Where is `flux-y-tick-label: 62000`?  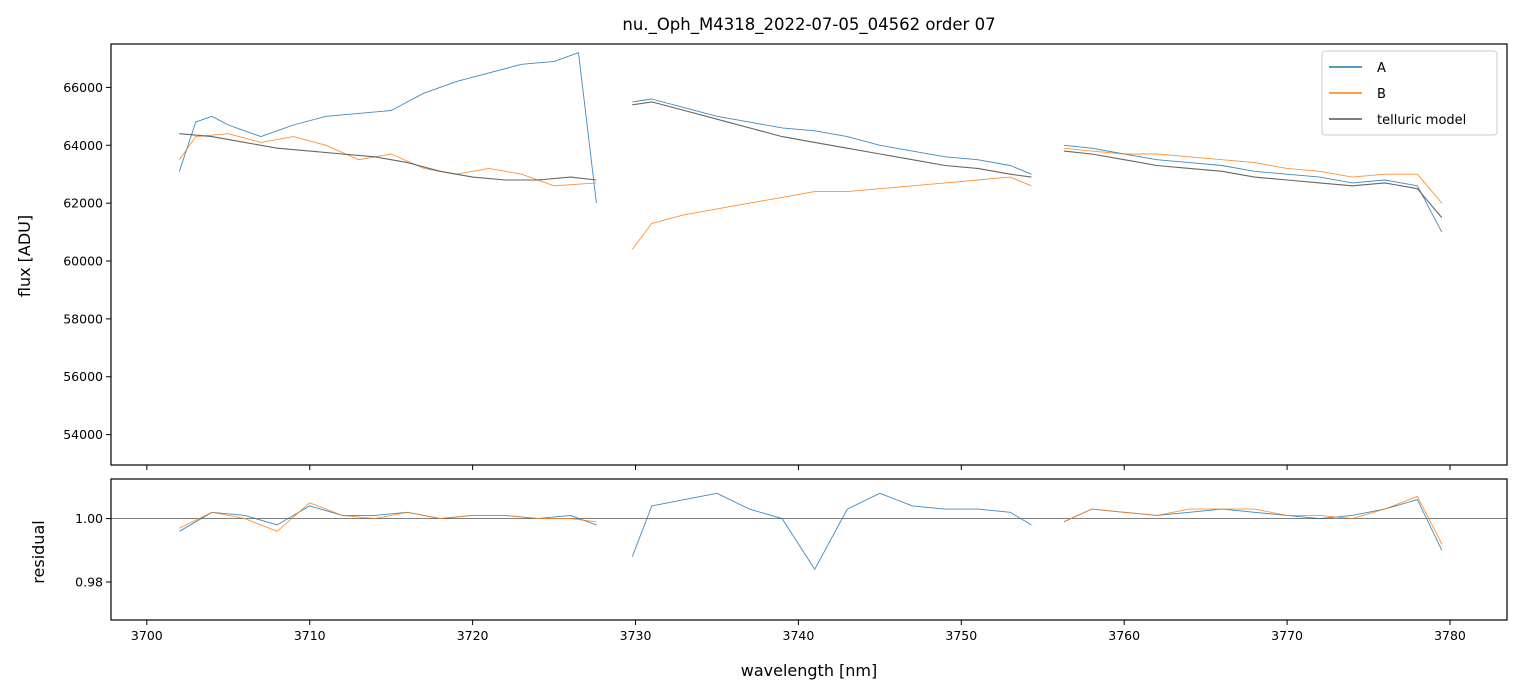 flux-y-tick-label: 62000 is located at coordinates (83, 203).